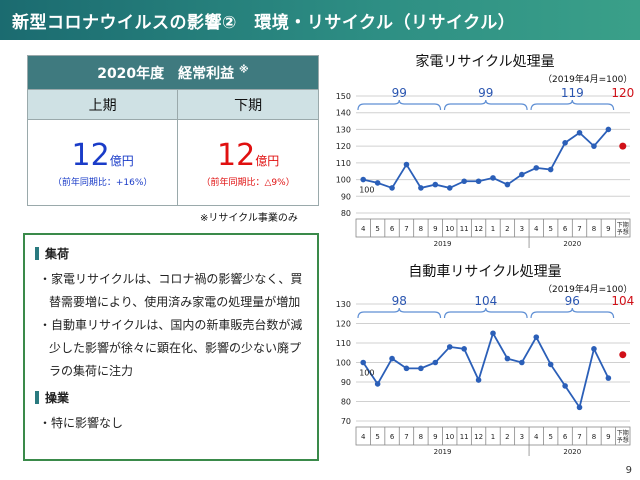  I want to click on period-average-label: 104, so click(485, 301).